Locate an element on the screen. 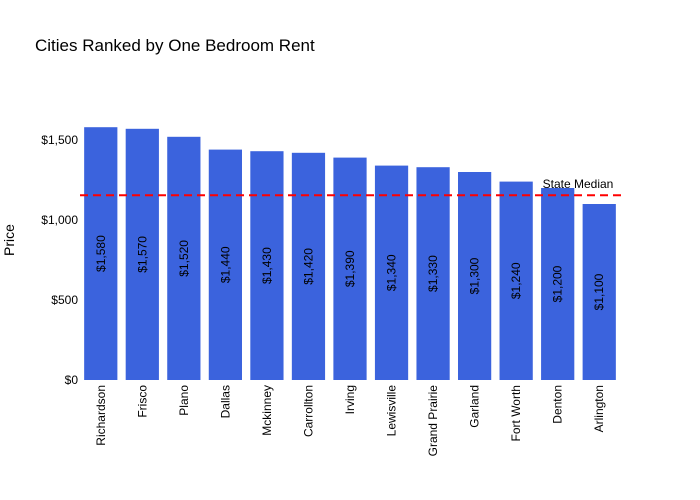 The width and height of the screenshot is (700, 500). y-axis-ticks: $0 $500 $1,000 $1,500 is located at coordinates (59, 260).